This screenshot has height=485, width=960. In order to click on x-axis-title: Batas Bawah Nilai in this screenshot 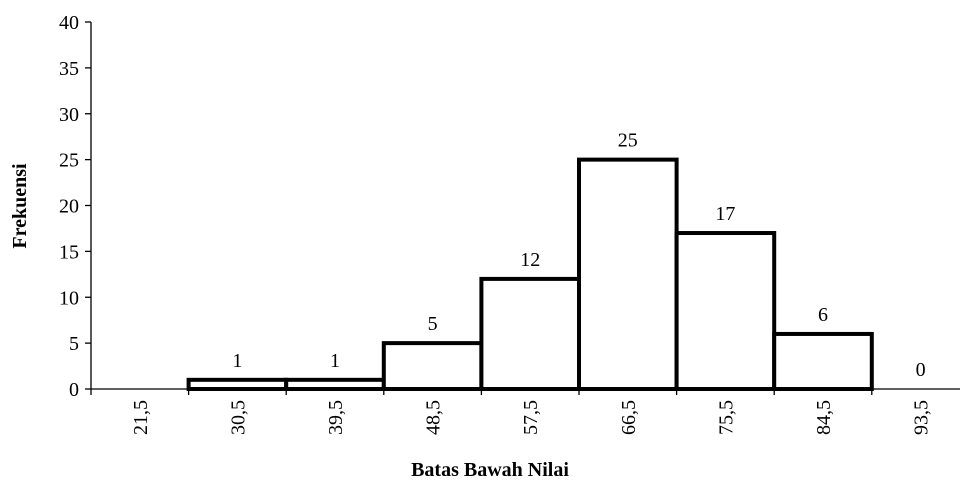, I will do `click(490, 469)`.